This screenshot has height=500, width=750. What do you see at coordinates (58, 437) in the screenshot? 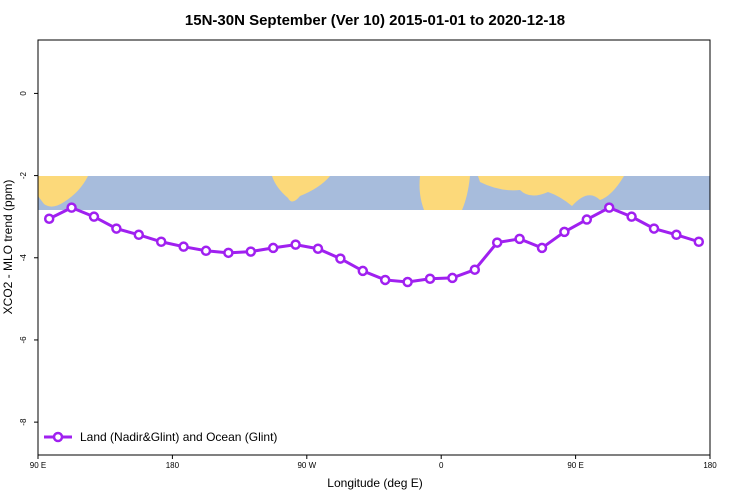
I see `legend-marker` at bounding box center [58, 437].